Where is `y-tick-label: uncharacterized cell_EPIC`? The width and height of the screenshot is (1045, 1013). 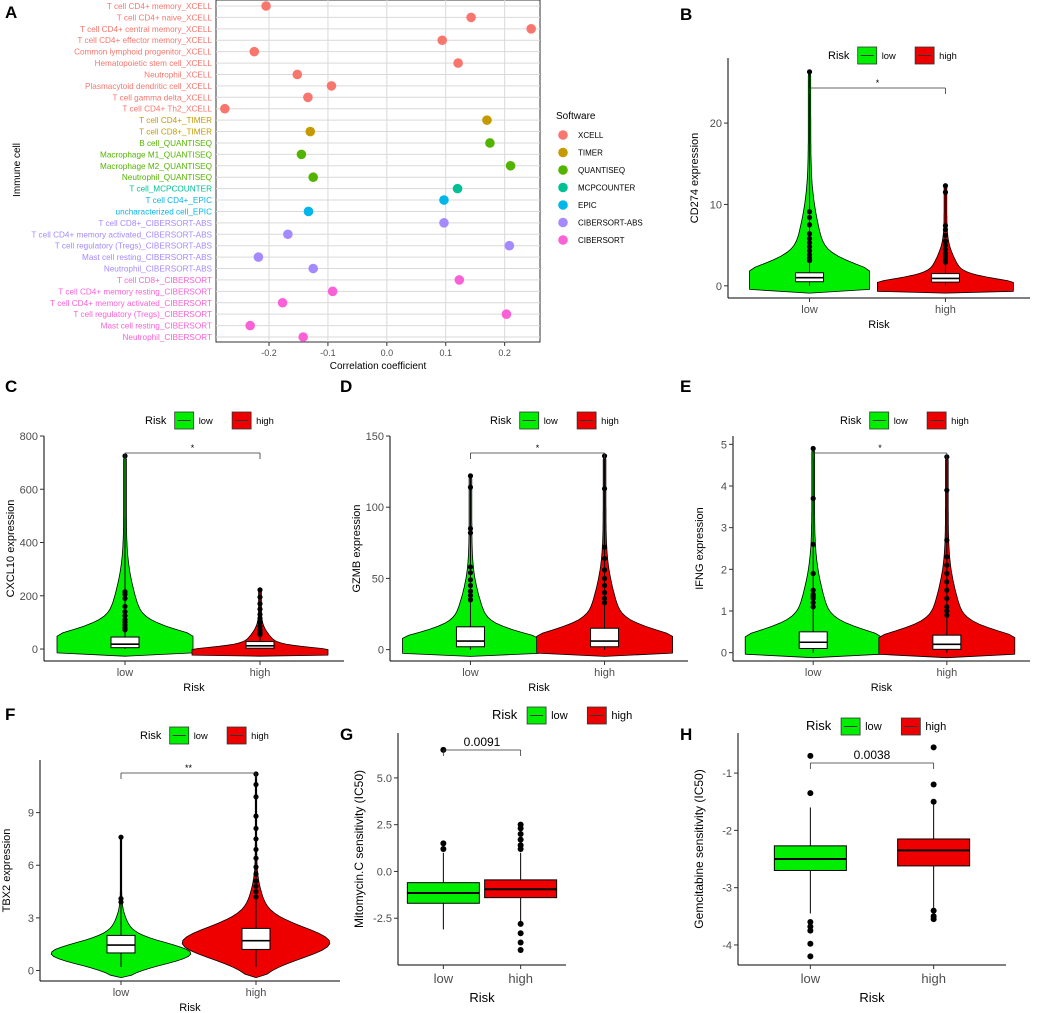
y-tick-label: uncharacterized cell_EPIC is located at coordinates (164, 211).